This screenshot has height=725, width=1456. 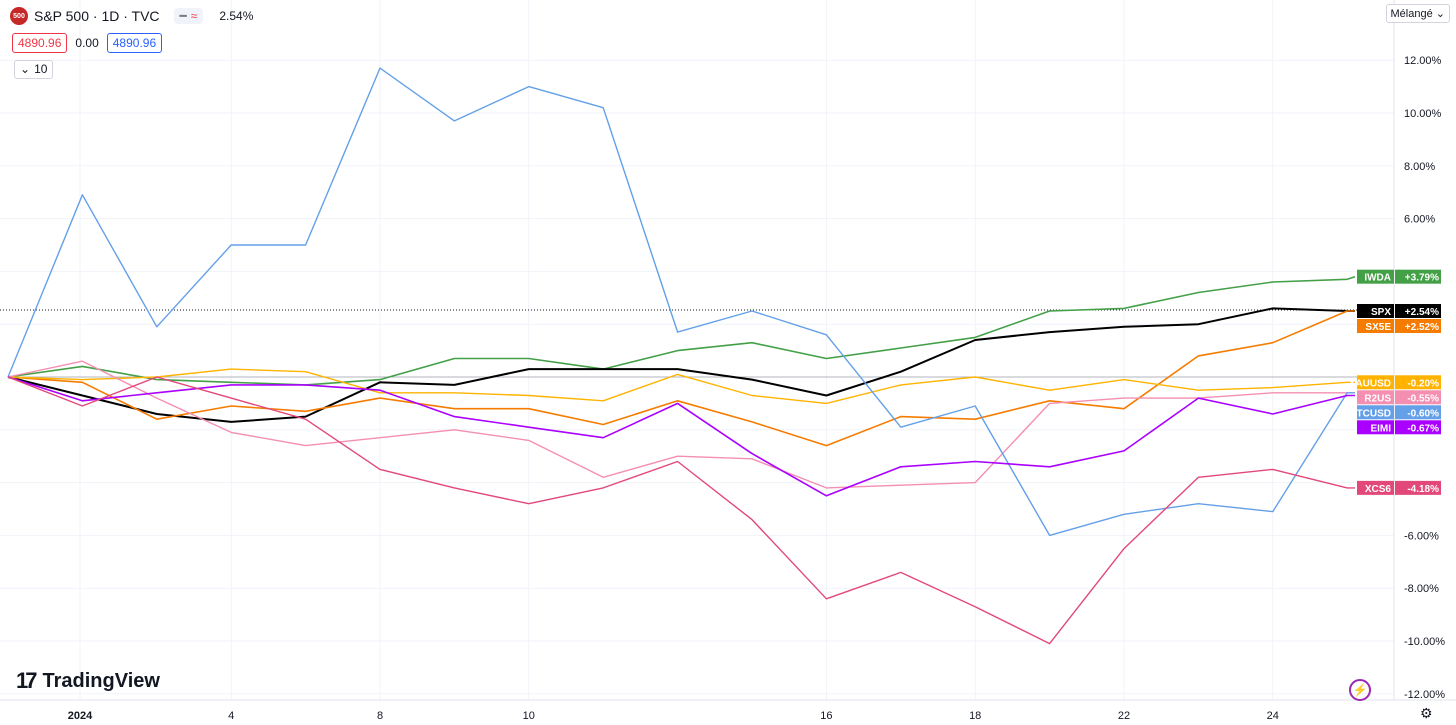 I want to click on badge-eimi: EIMI -0.67%, so click(x=1399, y=427).